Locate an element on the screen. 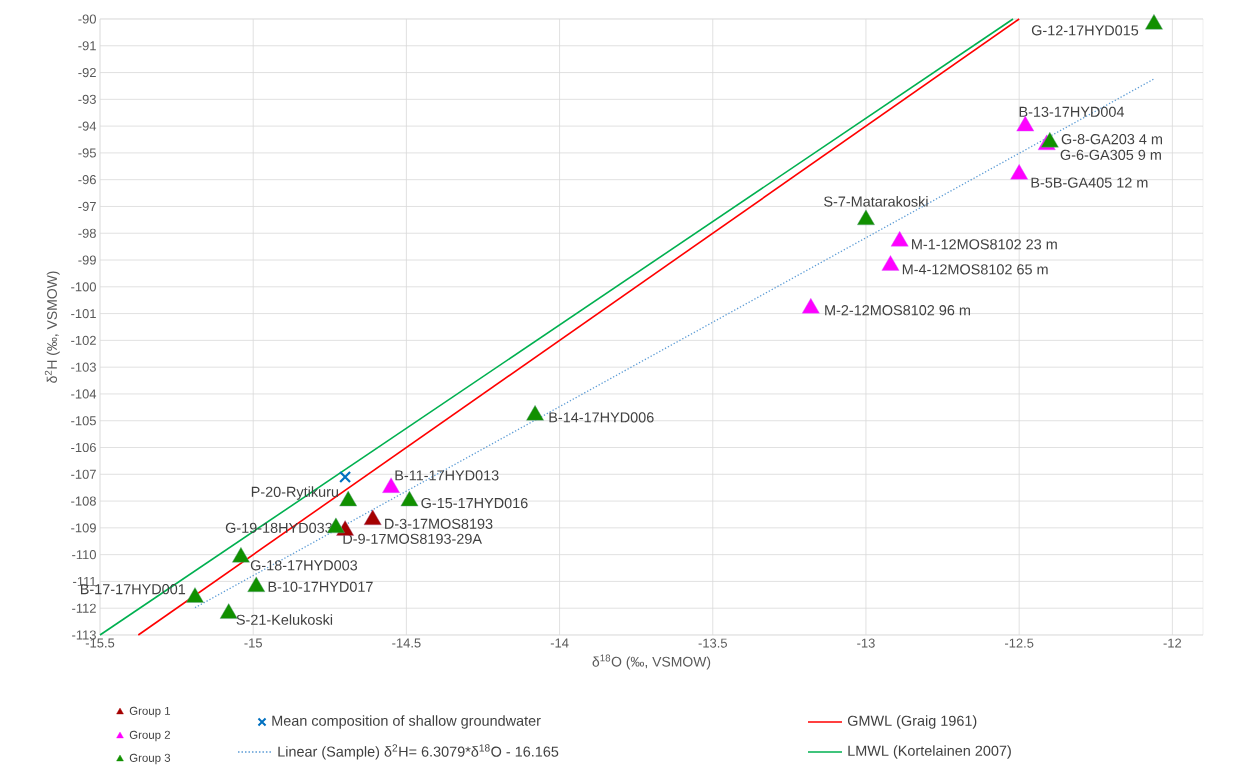  x-tick-label: -14 is located at coordinates (559, 643).